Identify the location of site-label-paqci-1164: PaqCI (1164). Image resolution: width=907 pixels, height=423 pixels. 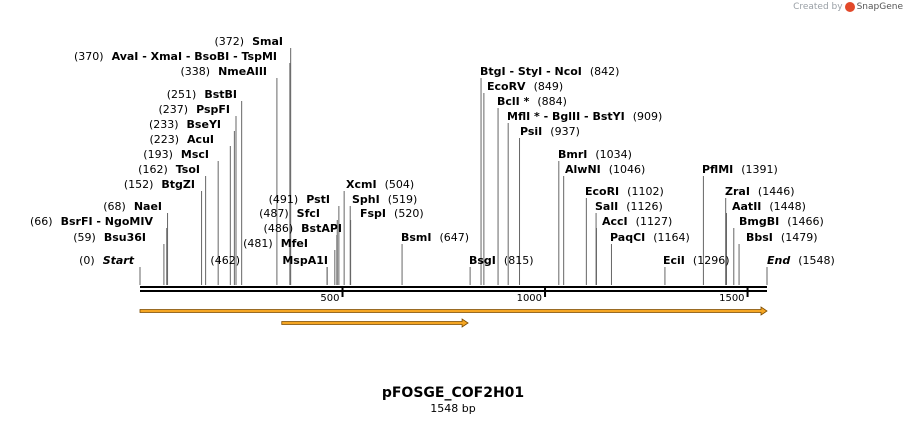
(650, 237).